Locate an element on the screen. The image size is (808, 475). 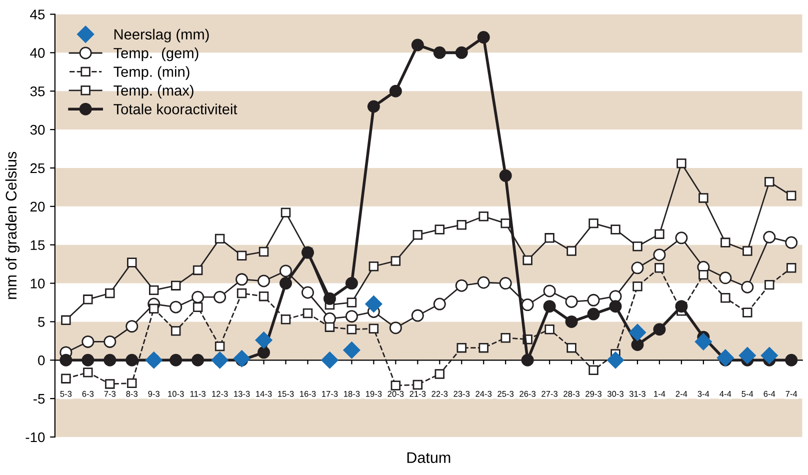
x-tick-label: 16-3 is located at coordinates (308, 393).